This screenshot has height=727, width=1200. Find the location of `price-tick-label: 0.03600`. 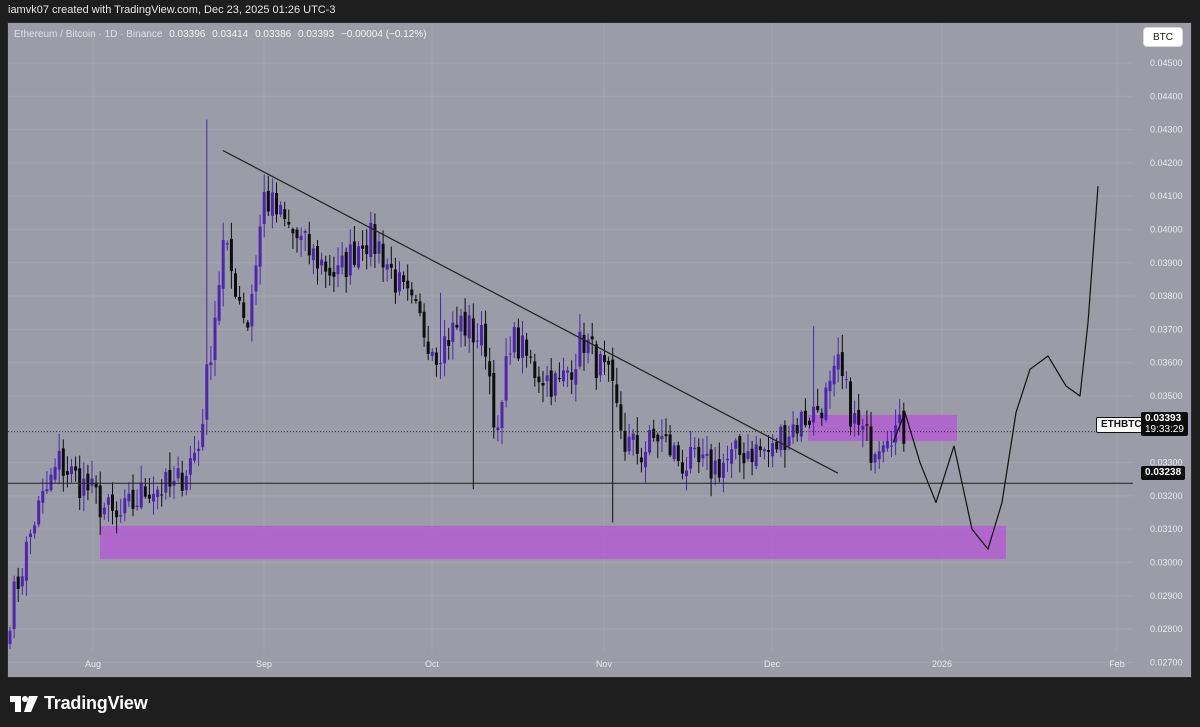

price-tick-label: 0.03600 is located at coordinates (1166, 363).